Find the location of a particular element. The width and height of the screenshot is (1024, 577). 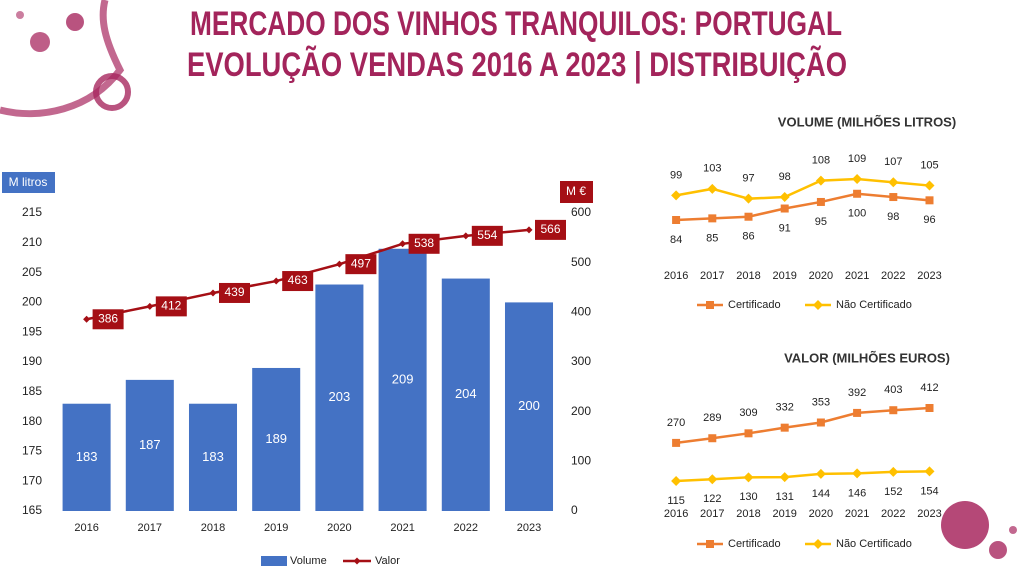

data-label: 332 is located at coordinates (785, 408).